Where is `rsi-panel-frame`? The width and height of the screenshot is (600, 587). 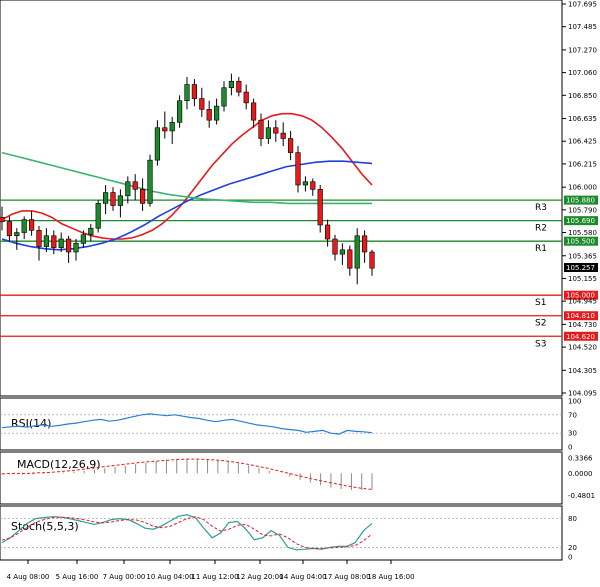 rsi-panel-frame is located at coordinates (281, 424).